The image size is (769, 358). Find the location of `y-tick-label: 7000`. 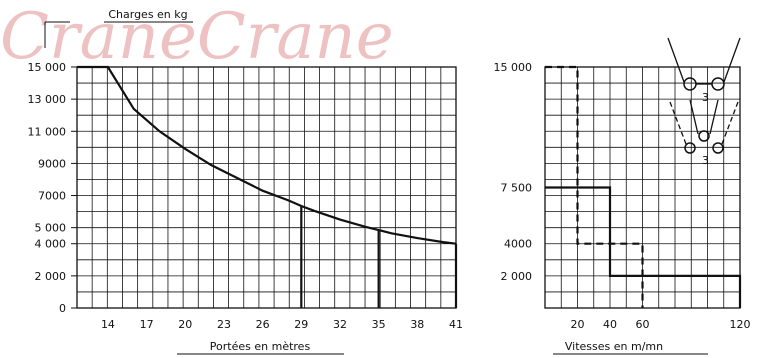

y-tick-label: 7000 is located at coordinates (52, 196).